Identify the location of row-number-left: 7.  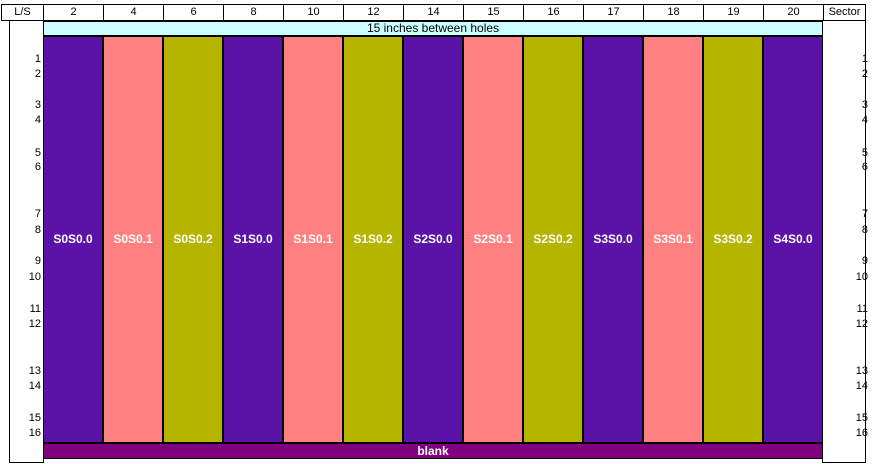
(37, 214).